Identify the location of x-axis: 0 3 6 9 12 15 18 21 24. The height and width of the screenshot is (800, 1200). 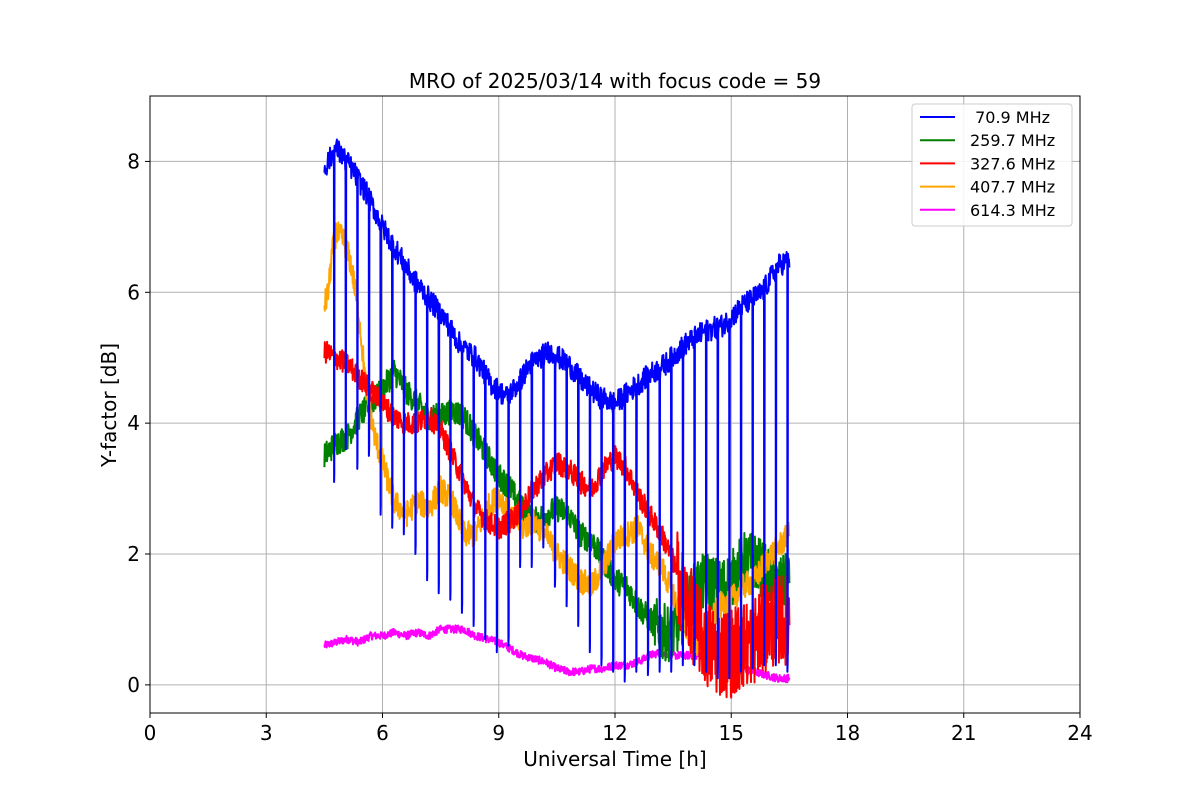
(618, 729).